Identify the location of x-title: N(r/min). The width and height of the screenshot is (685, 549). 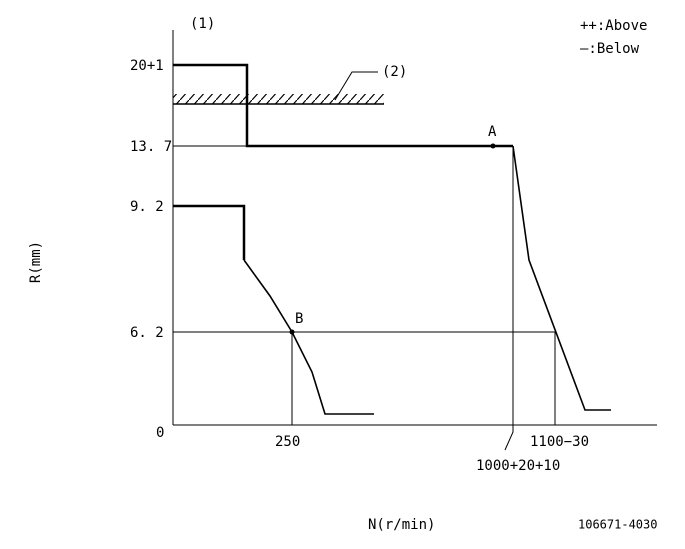
(401, 525).